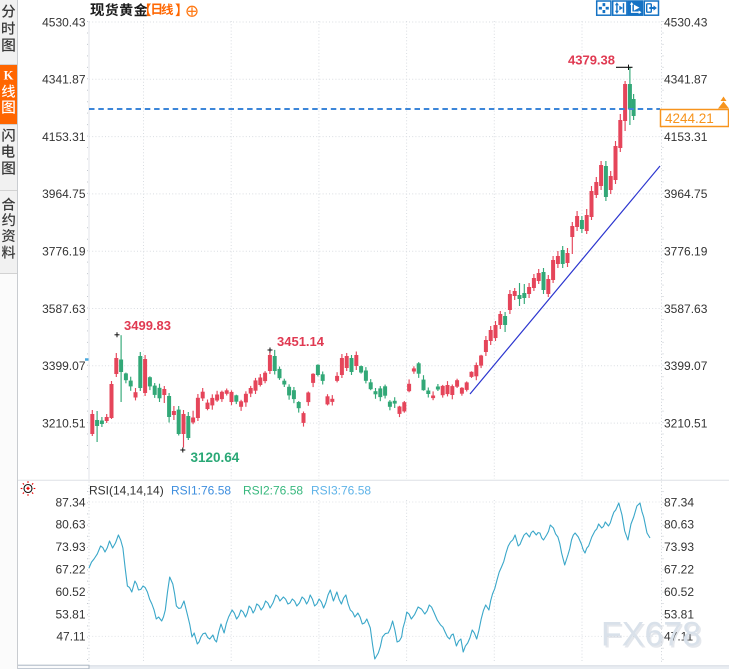 The height and width of the screenshot is (669, 729). I want to click on svg-text: RSI3:76.58, so click(341, 491).